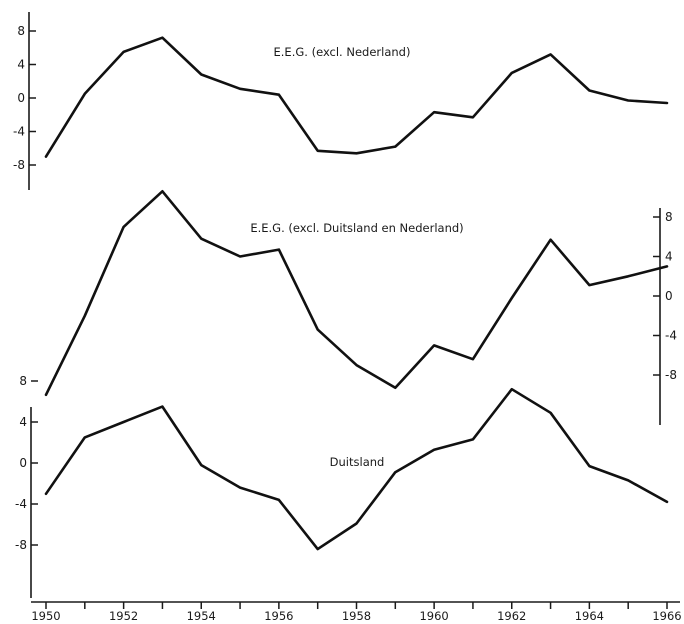 This screenshot has height=624, width=684. I want to click on x-tick-label: 1964, so click(589, 616).